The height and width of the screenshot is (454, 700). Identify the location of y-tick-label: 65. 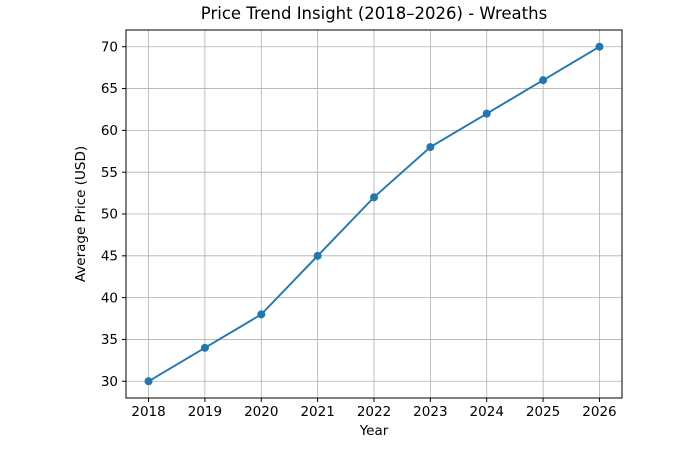
(109, 89).